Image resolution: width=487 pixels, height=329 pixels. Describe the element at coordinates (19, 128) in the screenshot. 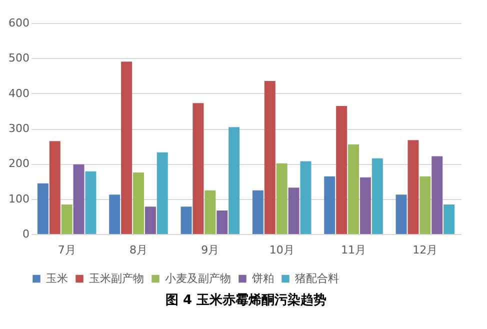

I see `y-tick-label: 300` at that location.